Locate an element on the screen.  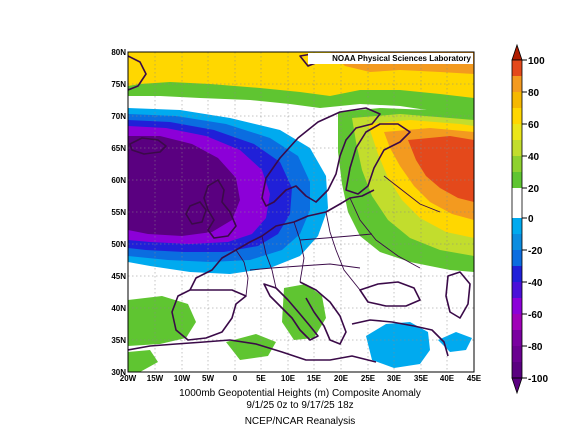
colorbar-frame is located at coordinates (517, 219).